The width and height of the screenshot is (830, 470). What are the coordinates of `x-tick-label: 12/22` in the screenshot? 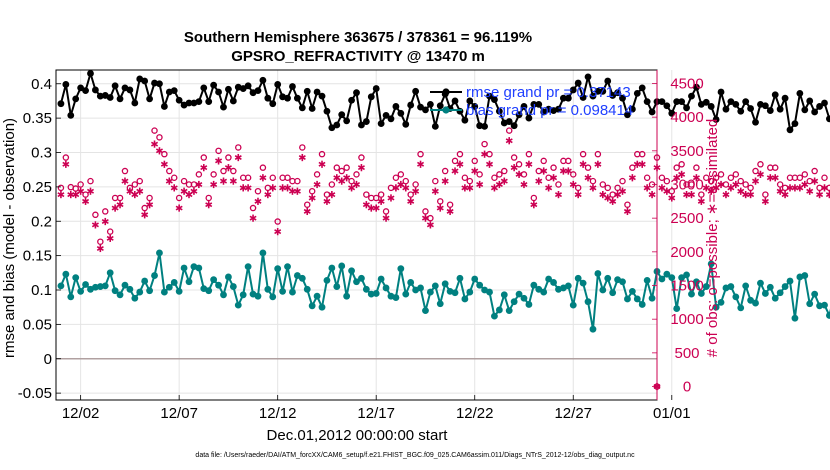 It's located at (475, 413).